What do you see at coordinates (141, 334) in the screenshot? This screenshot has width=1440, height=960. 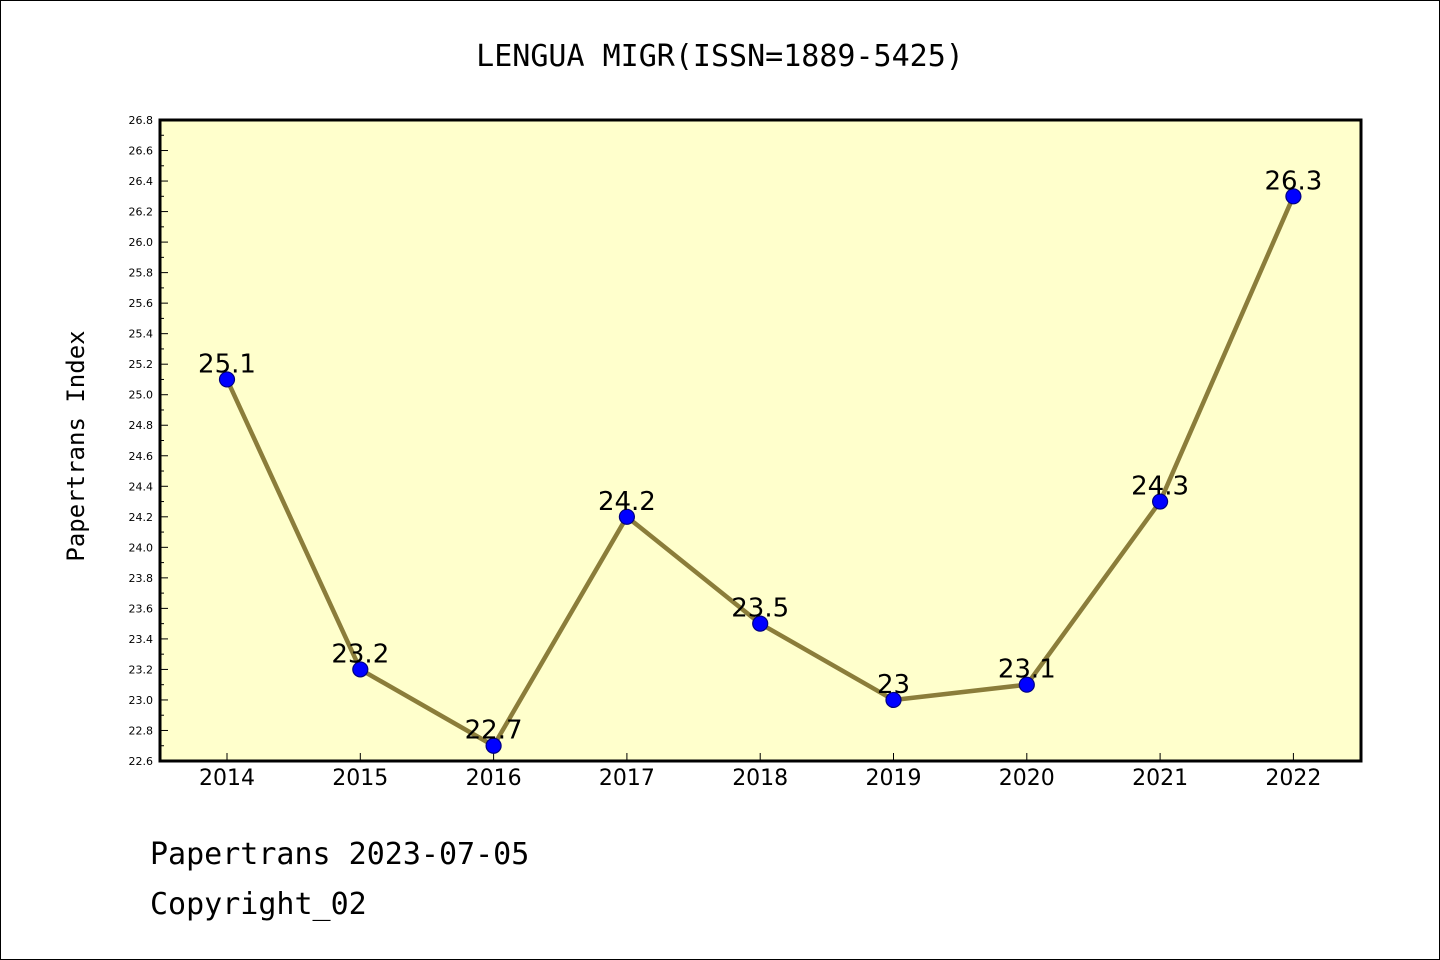 I see `y-tick-label: 25.4` at bounding box center [141, 334].